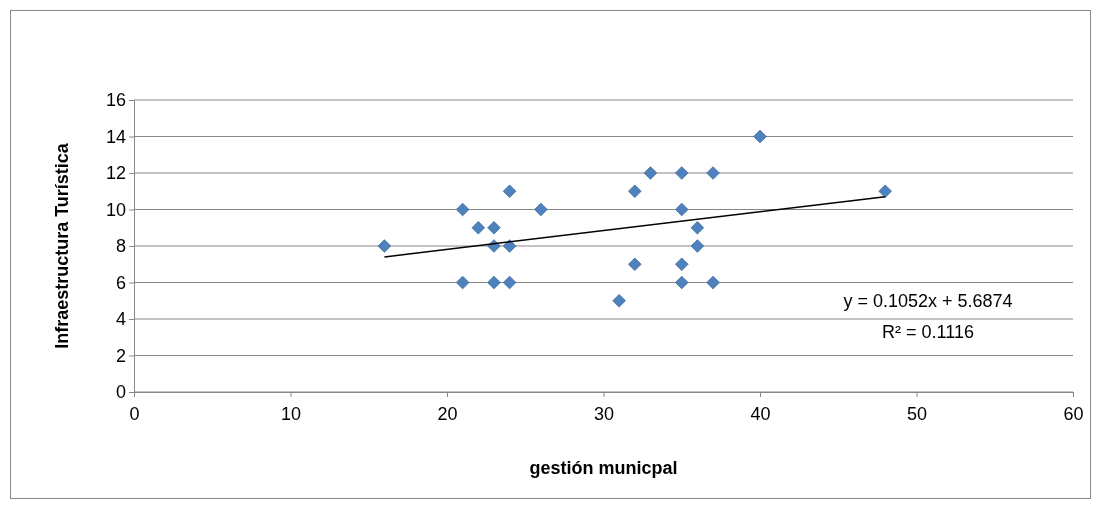 Image resolution: width=1101 pixels, height=509 pixels. I want to click on y-axis-title: Infraestructura Turística, so click(62, 245).